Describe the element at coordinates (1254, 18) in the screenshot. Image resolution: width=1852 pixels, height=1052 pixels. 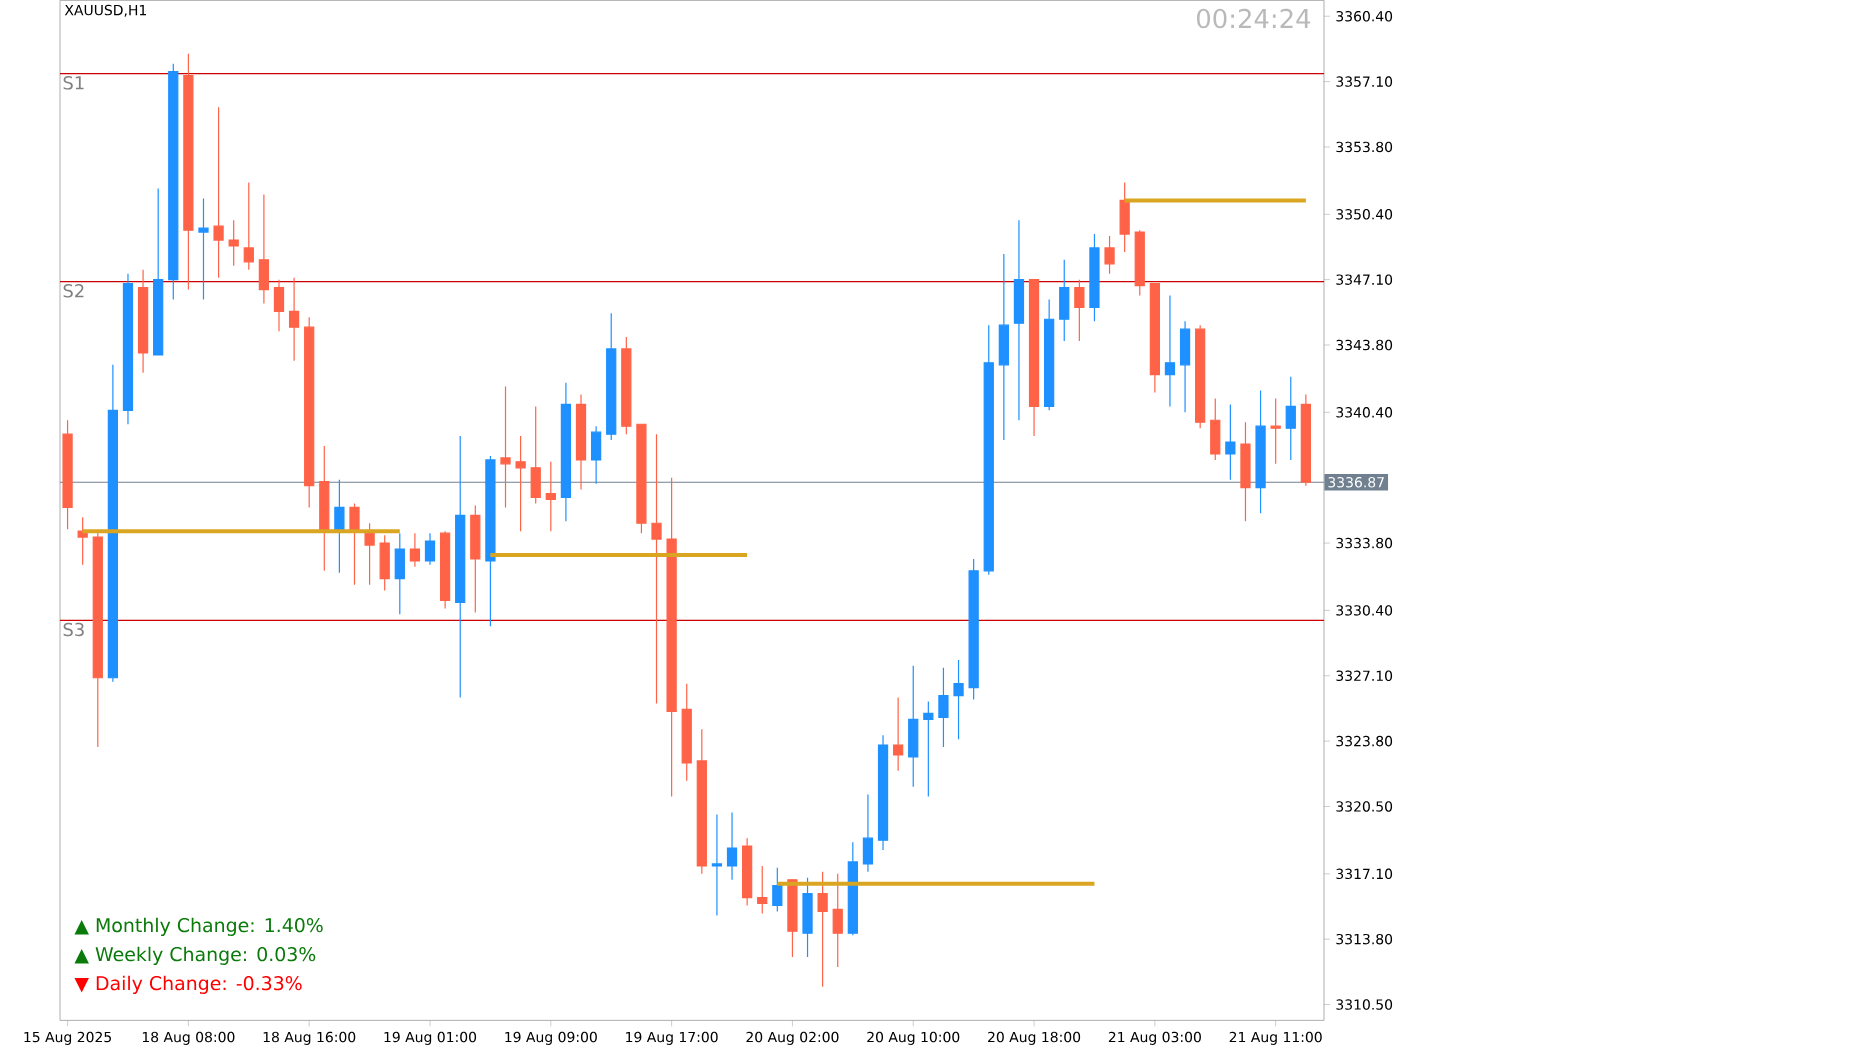
I see `annotation: 00:24:24` at that location.